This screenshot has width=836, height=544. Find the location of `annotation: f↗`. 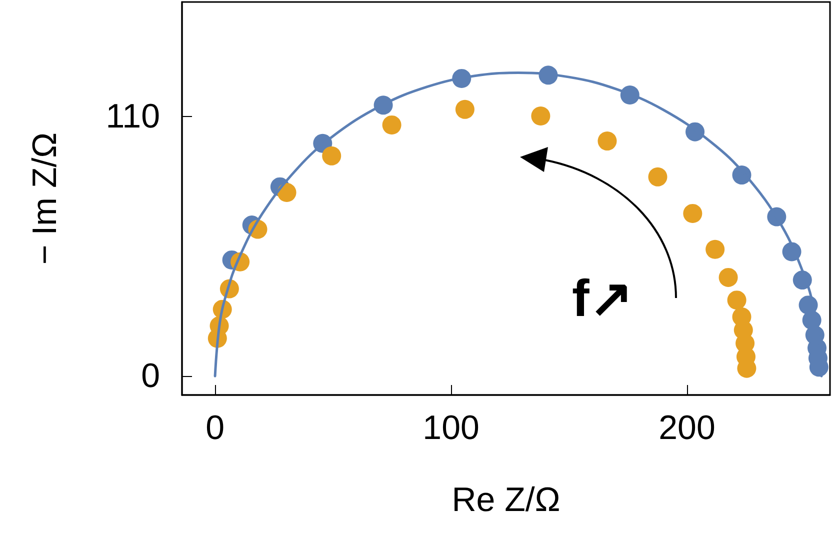

annotation: f↗ is located at coordinates (603, 299).